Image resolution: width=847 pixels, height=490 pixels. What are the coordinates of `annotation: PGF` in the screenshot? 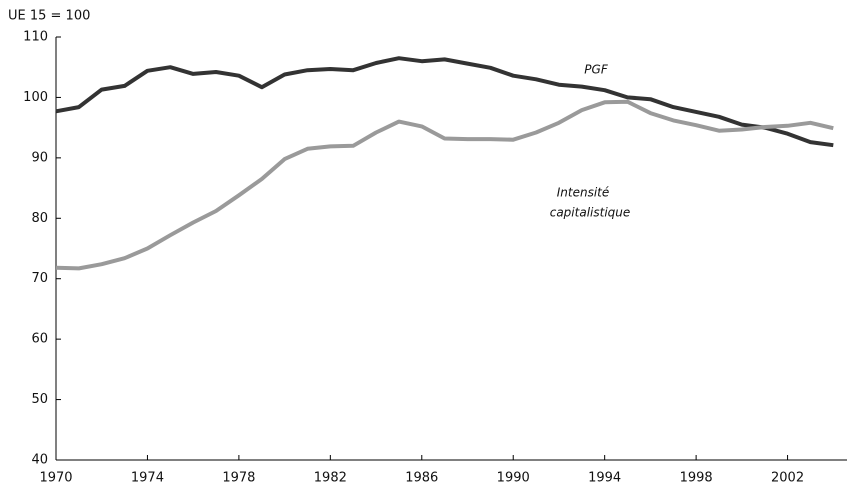 It's located at (596, 70).